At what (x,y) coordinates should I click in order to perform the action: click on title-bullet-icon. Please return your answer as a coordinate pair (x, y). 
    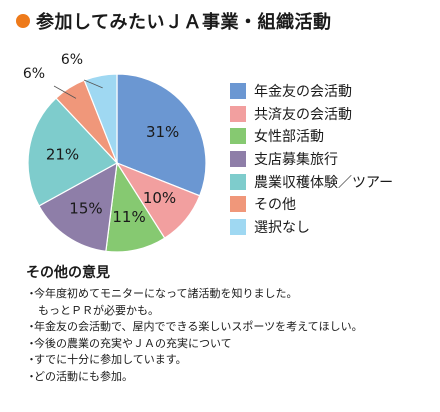
    Looking at the image, I should click on (23, 21).